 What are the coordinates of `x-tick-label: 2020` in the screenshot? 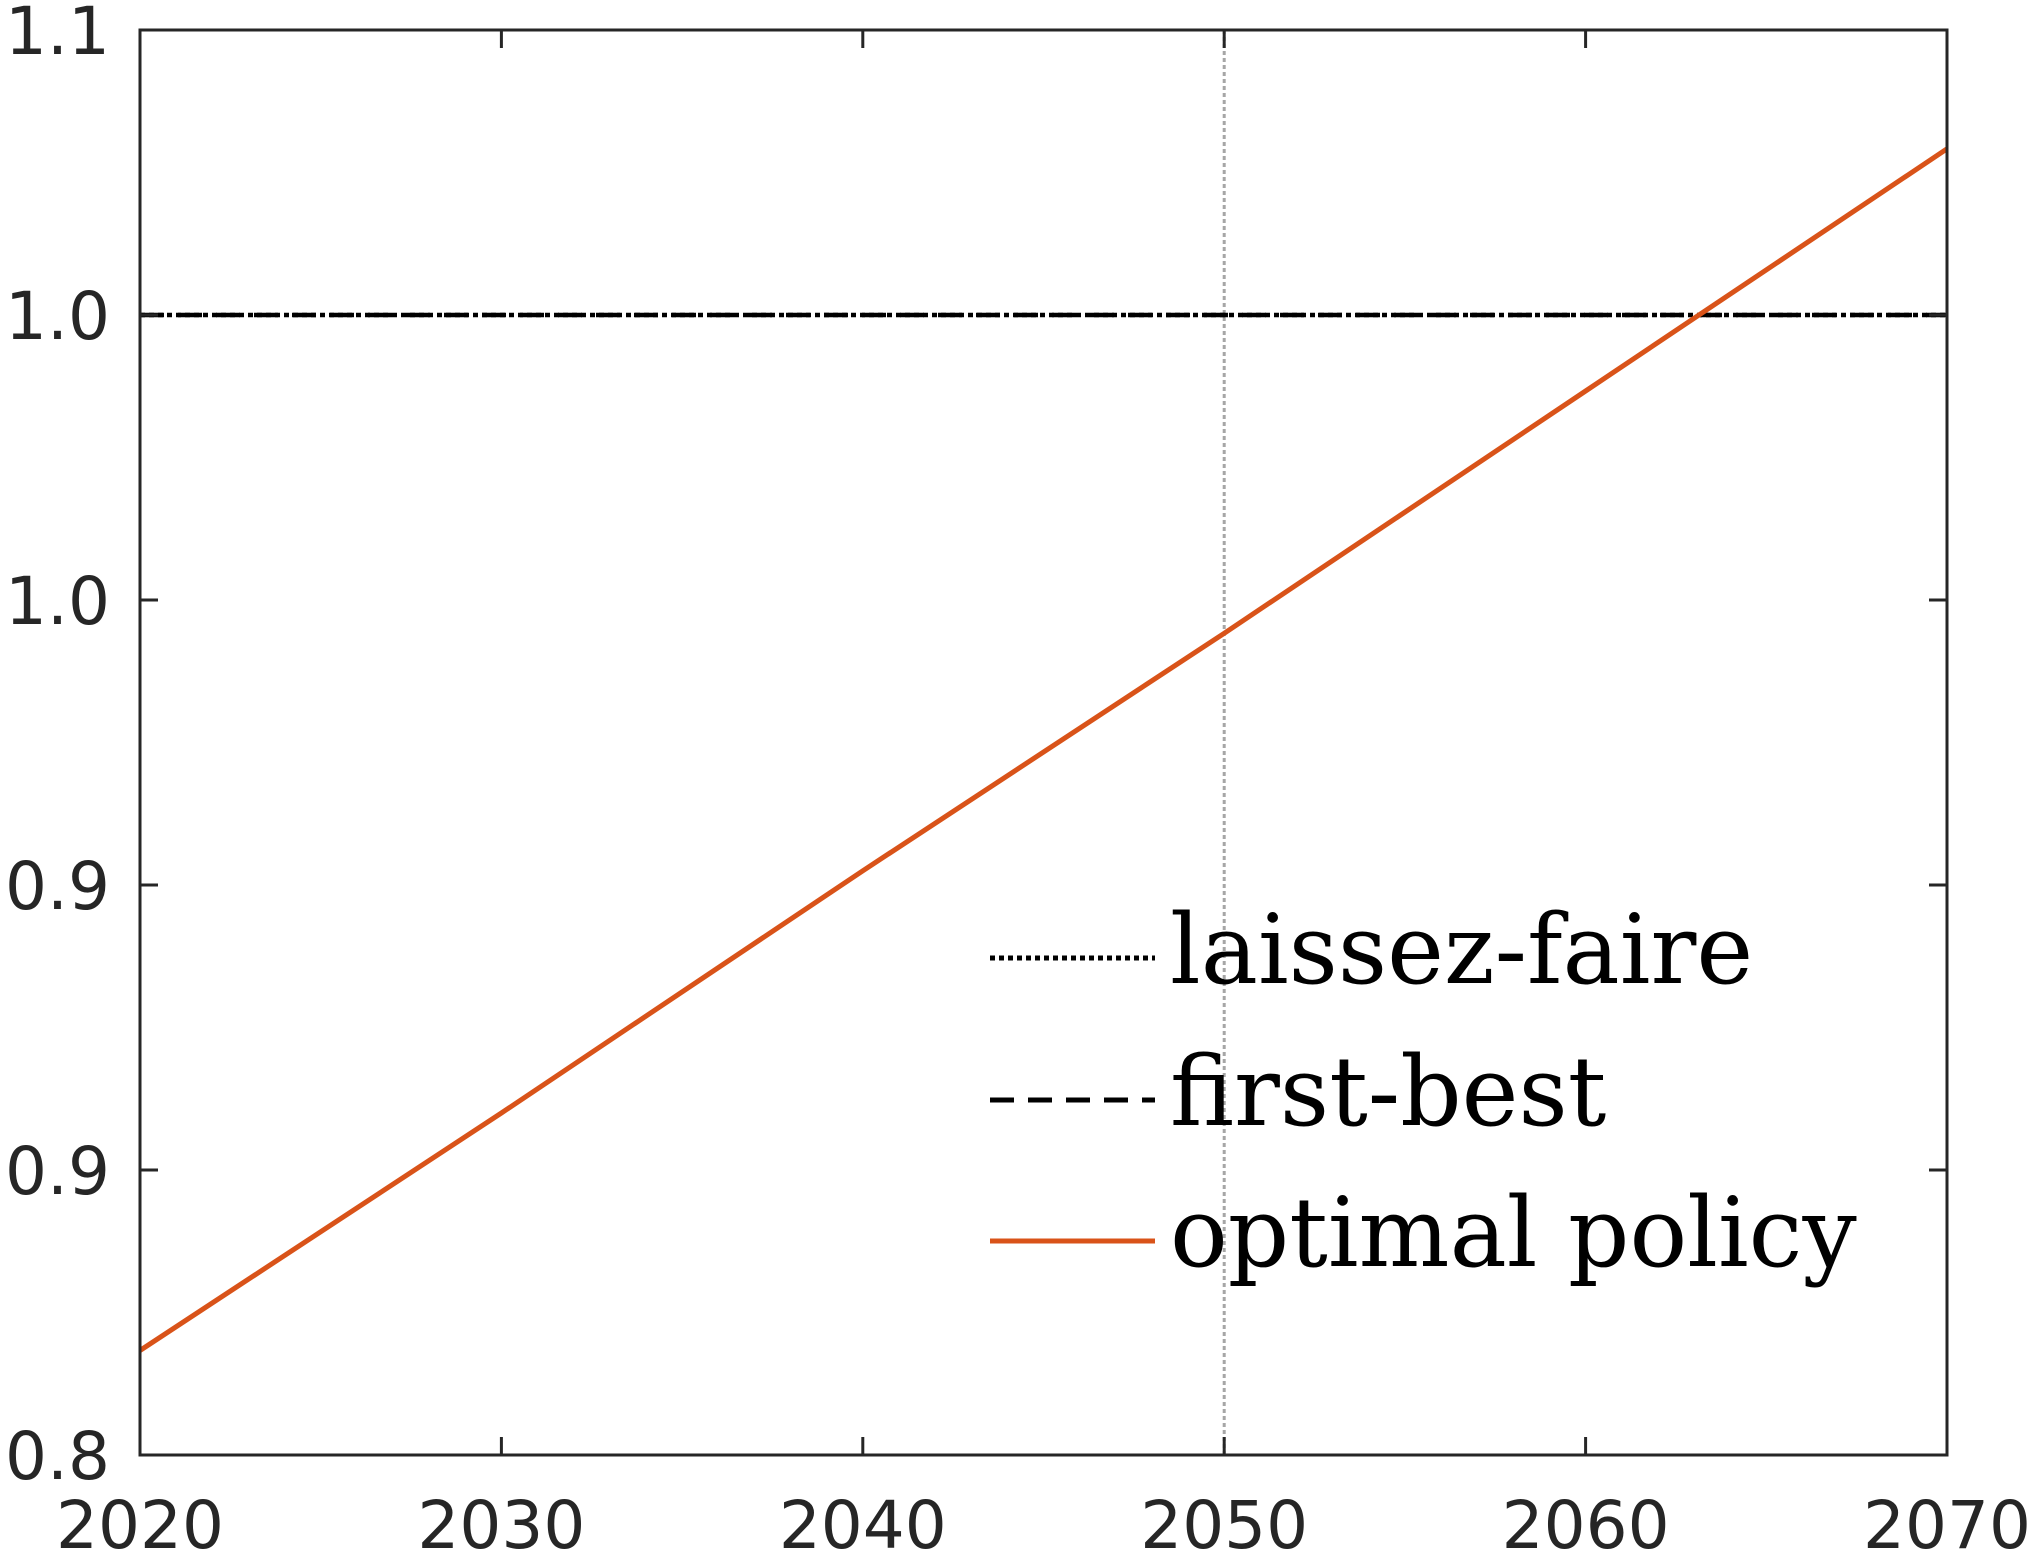 It's located at (140, 1520).